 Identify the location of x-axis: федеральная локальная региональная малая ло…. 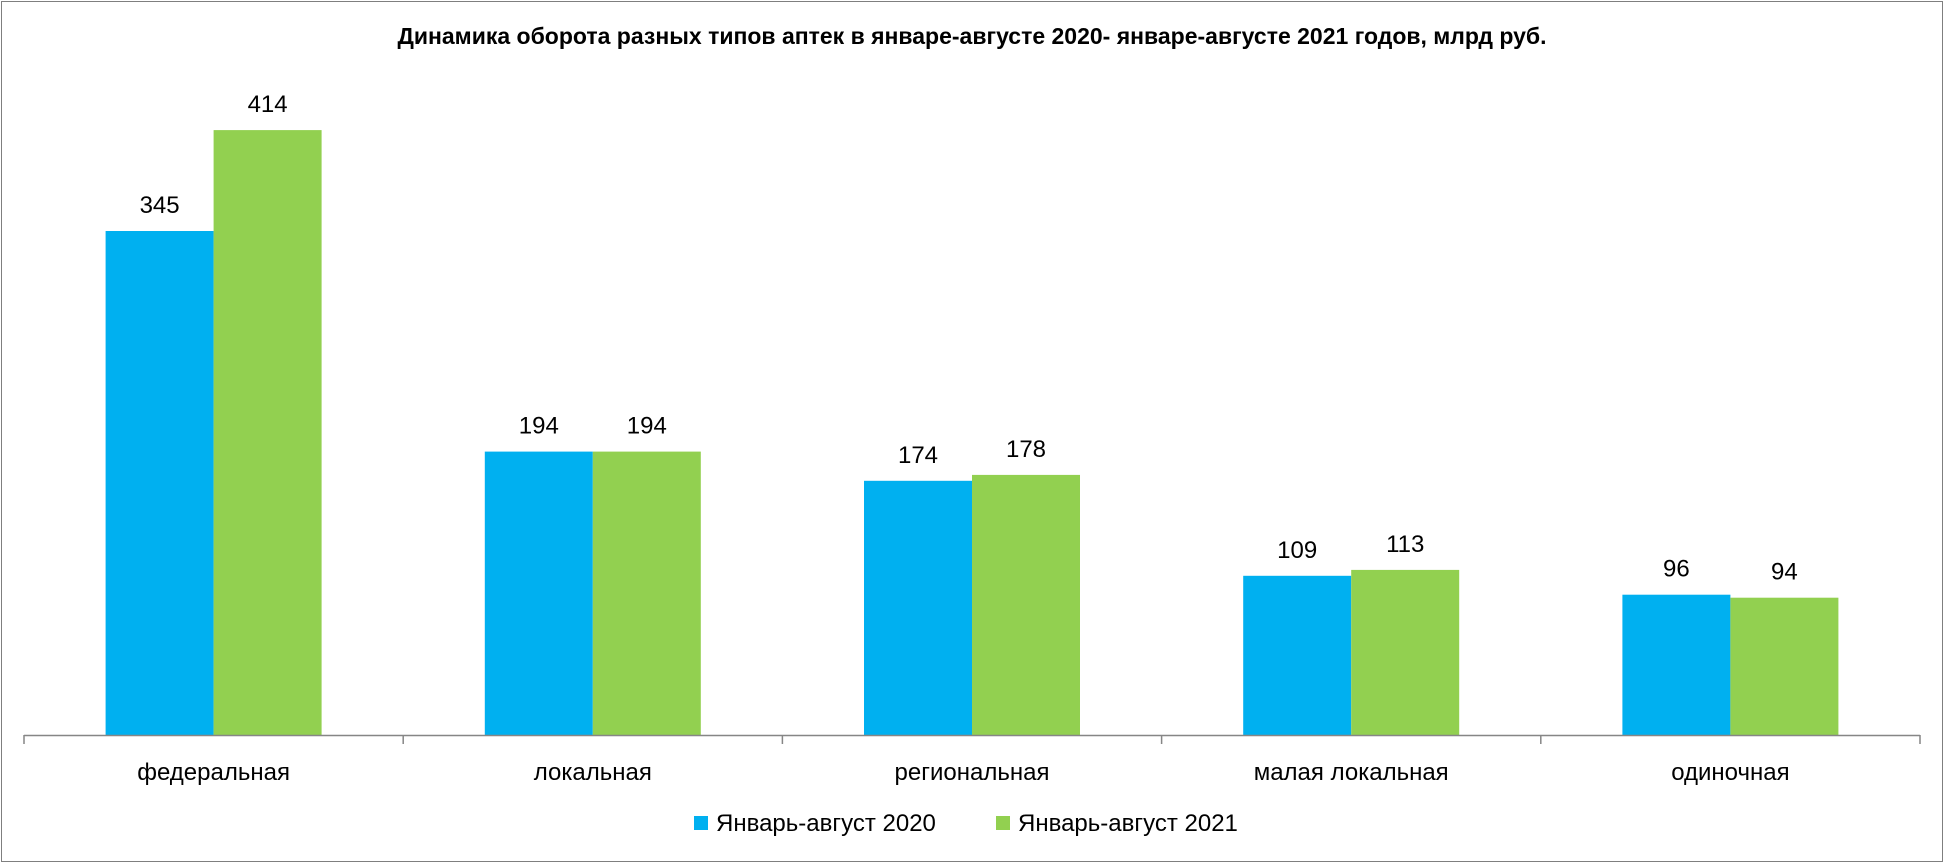
(972, 760).